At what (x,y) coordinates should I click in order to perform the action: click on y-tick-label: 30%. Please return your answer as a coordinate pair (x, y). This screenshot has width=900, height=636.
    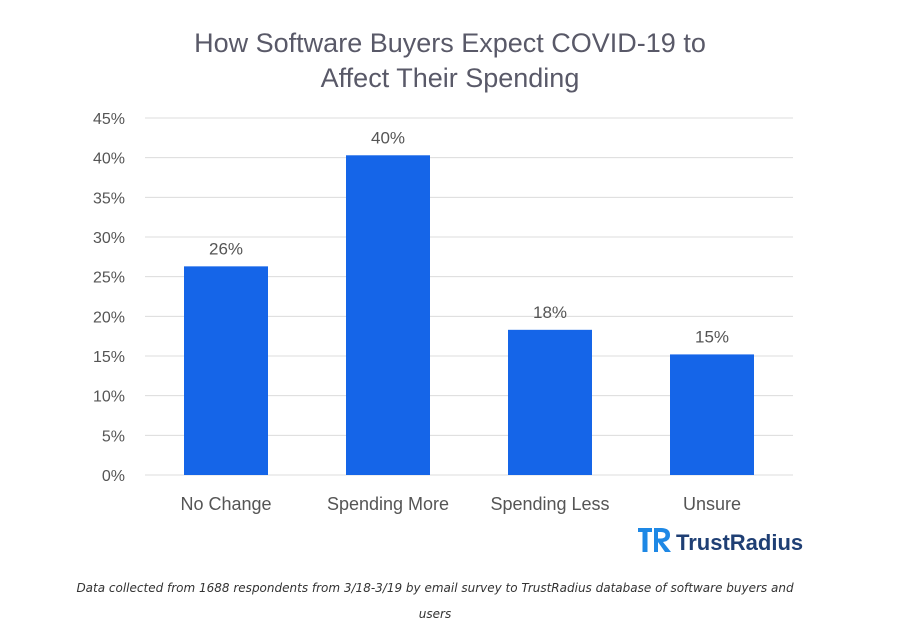
    Looking at the image, I should click on (109, 238).